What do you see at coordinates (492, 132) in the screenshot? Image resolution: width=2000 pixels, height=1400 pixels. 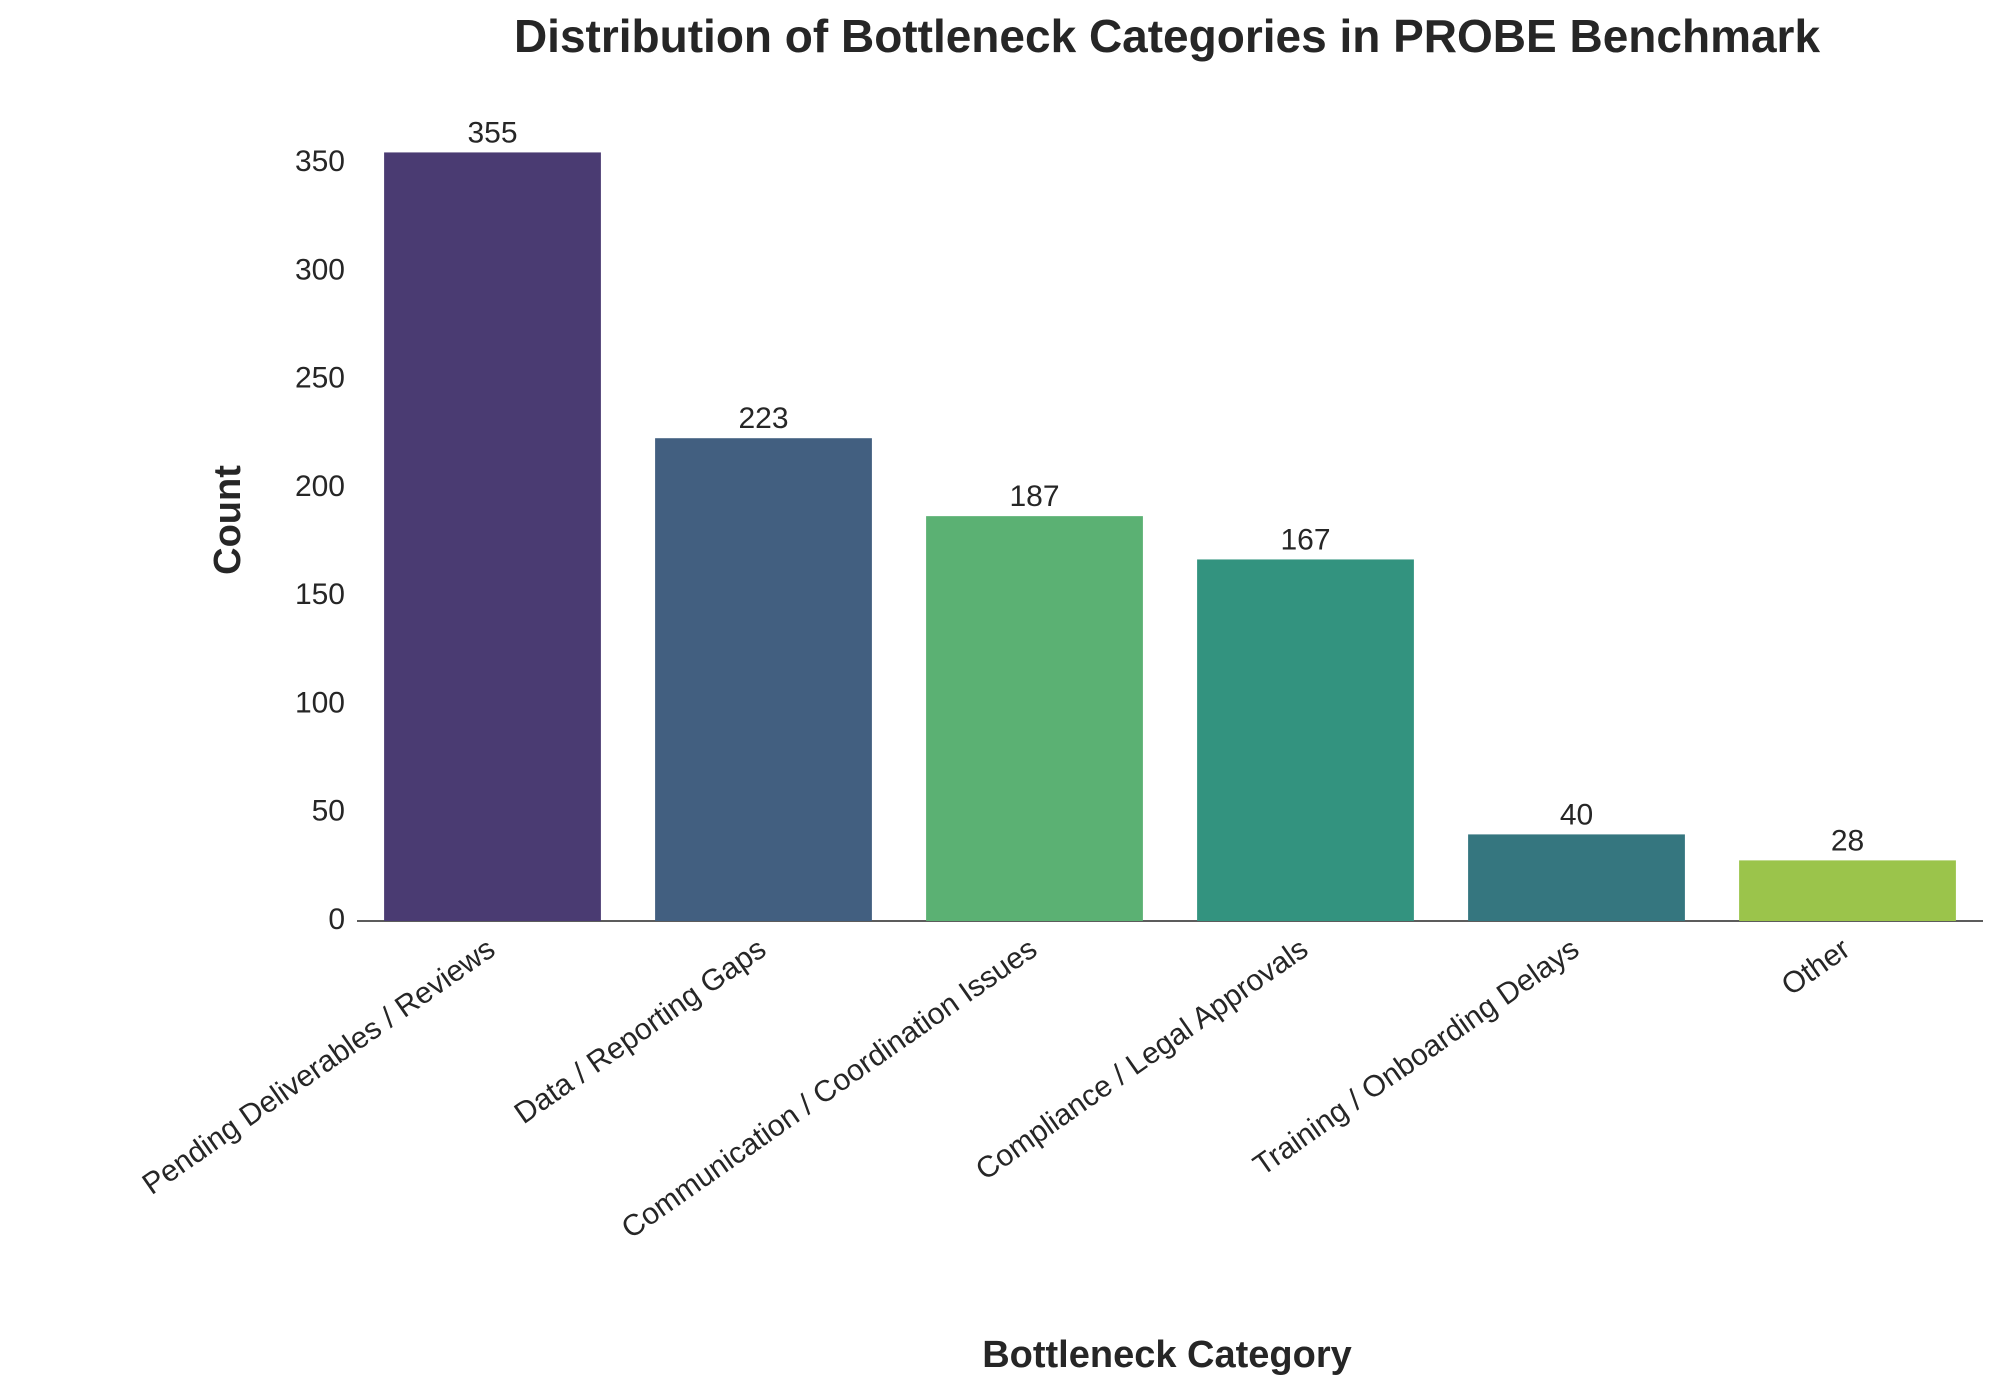 I see `value-label: 355` at bounding box center [492, 132].